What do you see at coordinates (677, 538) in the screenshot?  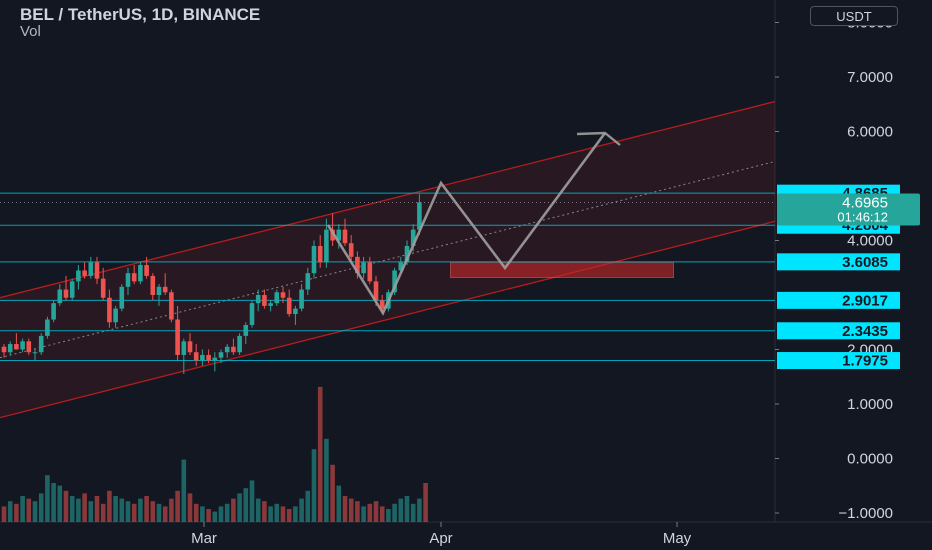 I see `x-tick-label: May` at bounding box center [677, 538].